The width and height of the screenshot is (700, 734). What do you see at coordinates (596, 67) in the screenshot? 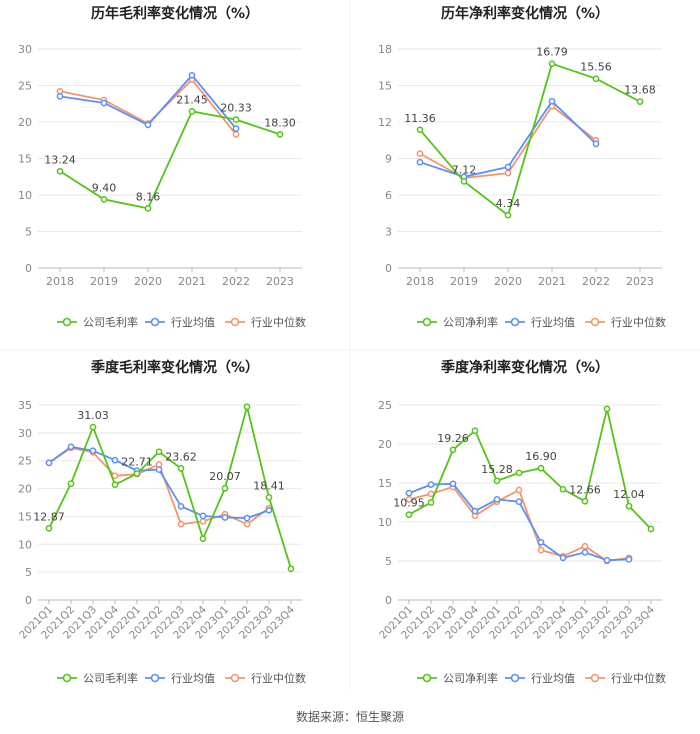
I see `data-label: 15.56` at bounding box center [596, 67].